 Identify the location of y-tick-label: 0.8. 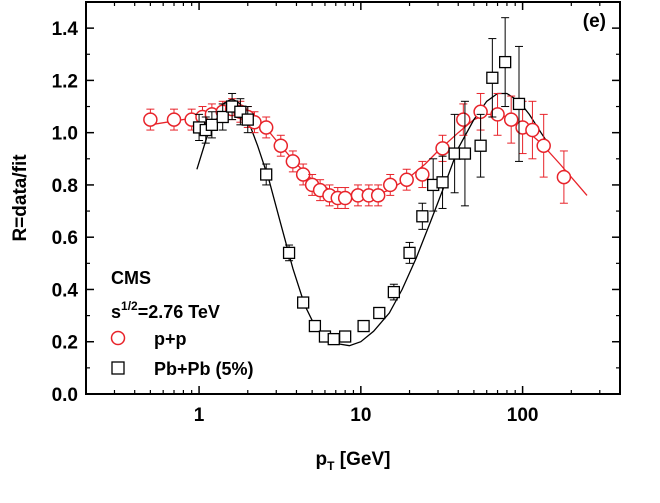
(65, 186).